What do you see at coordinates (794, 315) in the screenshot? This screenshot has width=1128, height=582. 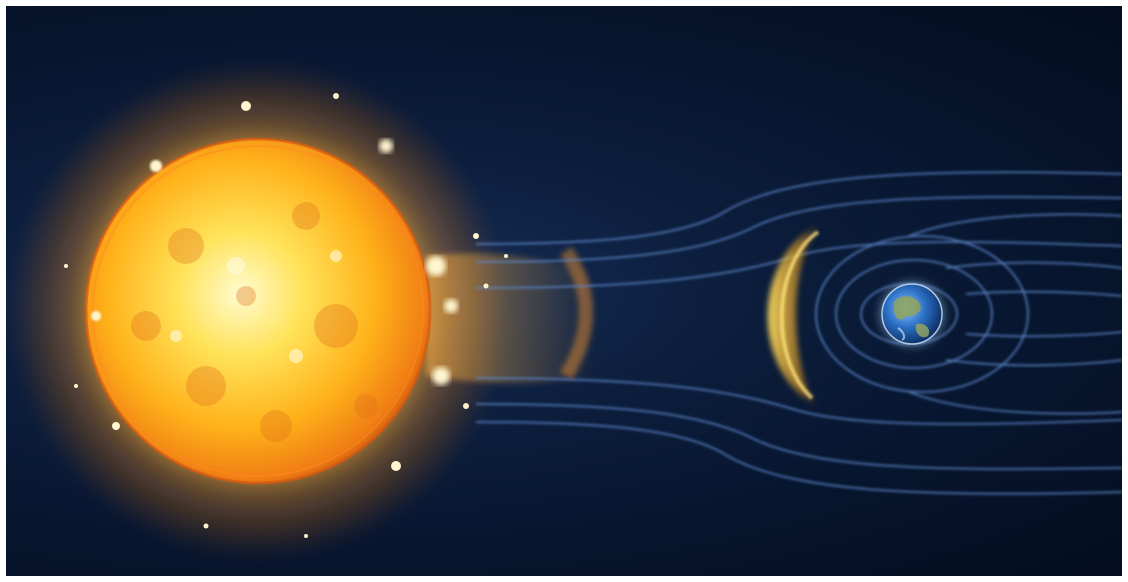 I see `bow-shock` at bounding box center [794, 315].